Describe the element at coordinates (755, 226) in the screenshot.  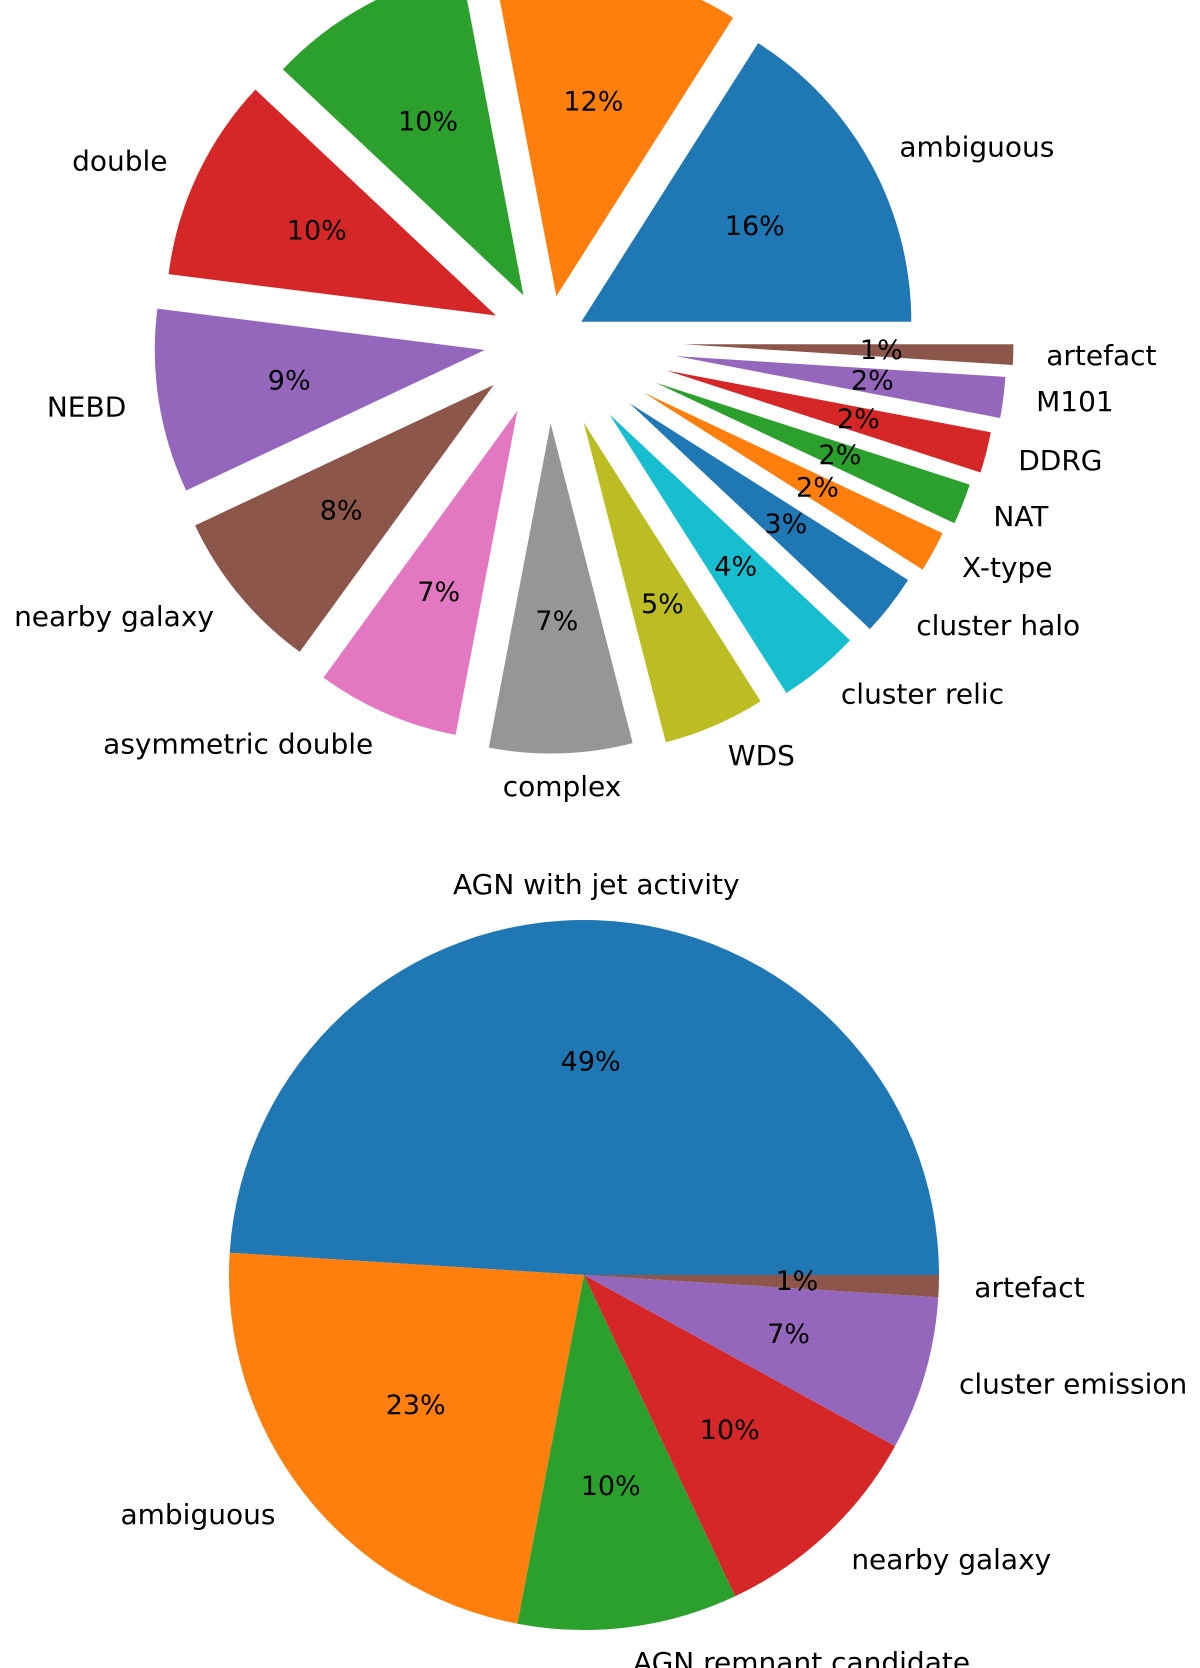
I see `pct-label-ambiguous: 16%` at that location.